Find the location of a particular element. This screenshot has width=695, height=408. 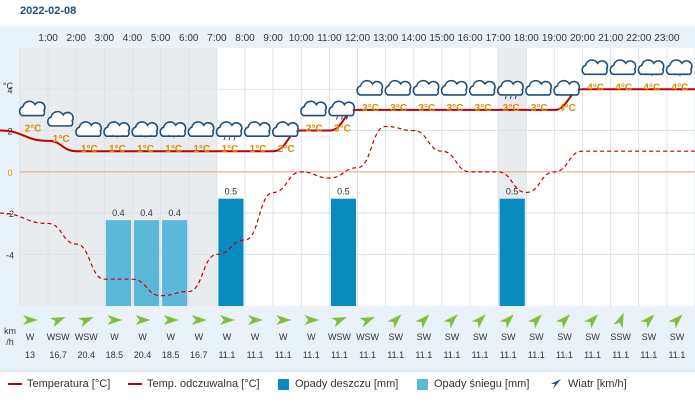

hour-tick-label: 2:00 is located at coordinates (77, 38).